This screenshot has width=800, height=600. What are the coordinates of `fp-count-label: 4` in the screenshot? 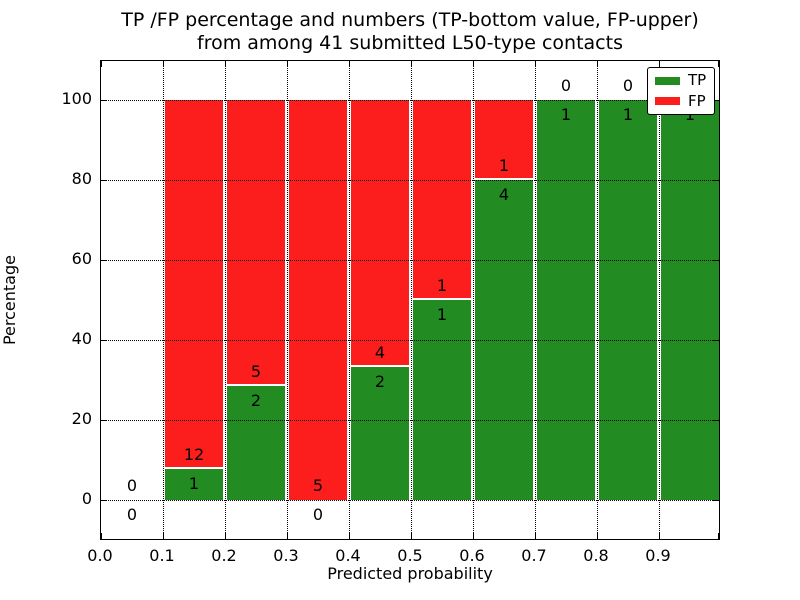 It's located at (380, 352).